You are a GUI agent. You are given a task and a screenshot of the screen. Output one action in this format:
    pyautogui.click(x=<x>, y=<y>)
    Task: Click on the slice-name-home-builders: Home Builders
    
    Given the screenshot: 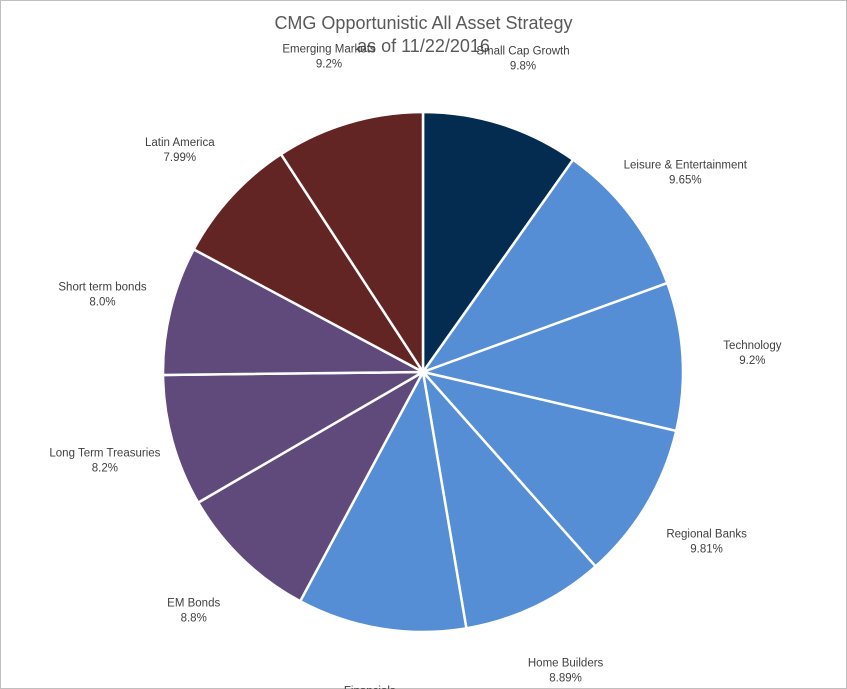 What is the action you would take?
    pyautogui.click(x=566, y=664)
    